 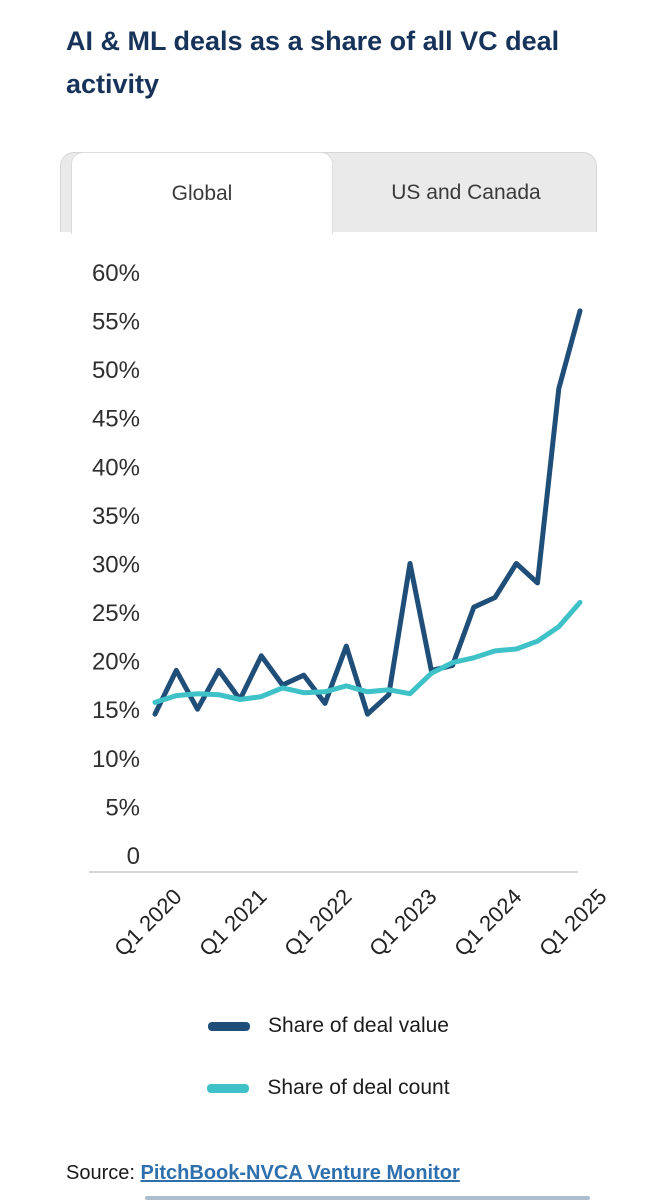 I want to click on y-tick-label: 55%, so click(x=116, y=322).